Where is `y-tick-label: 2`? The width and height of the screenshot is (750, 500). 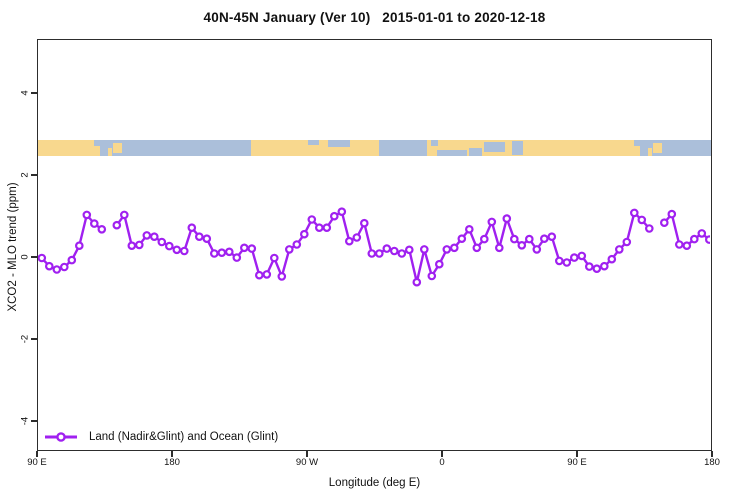
y-tick-label: 2 is located at coordinates (25, 175).